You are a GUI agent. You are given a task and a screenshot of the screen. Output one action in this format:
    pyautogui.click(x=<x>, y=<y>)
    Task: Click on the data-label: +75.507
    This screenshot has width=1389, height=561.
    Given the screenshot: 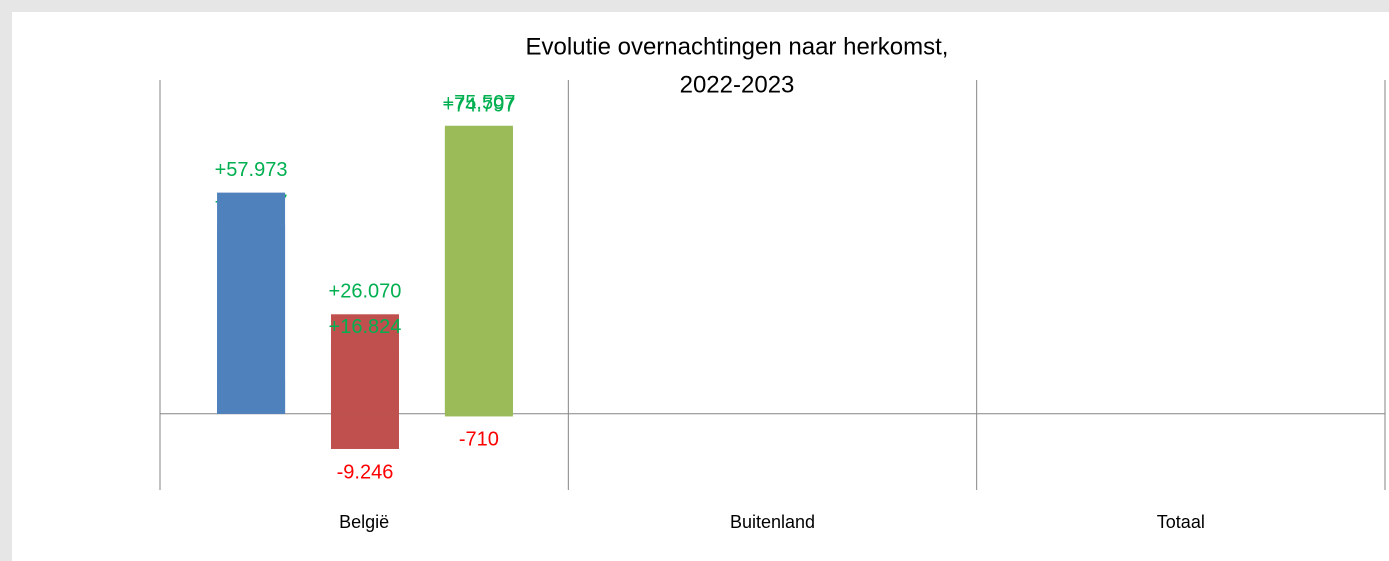 What is the action you would take?
    pyautogui.click(x=478, y=103)
    